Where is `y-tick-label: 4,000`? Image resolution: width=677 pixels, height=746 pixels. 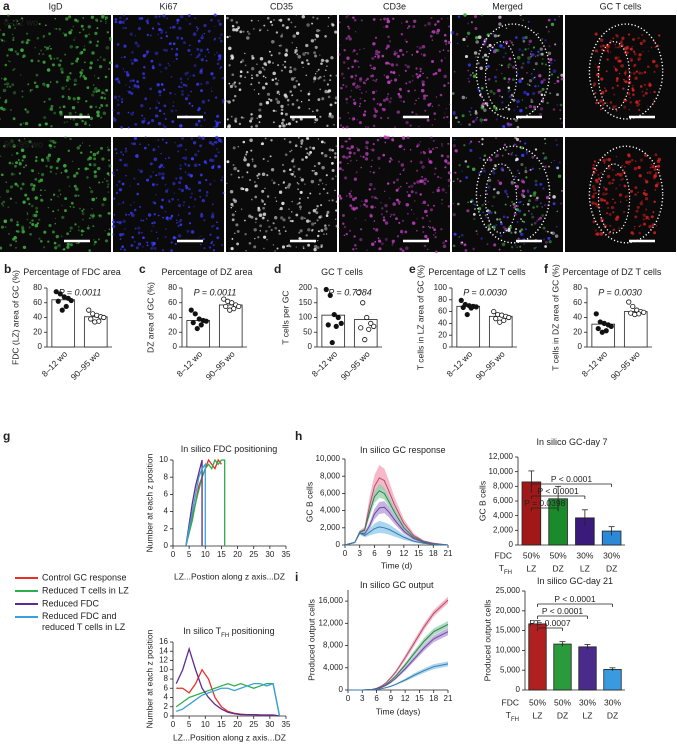
y-tick-label: 4,000 is located at coordinates (333, 667).